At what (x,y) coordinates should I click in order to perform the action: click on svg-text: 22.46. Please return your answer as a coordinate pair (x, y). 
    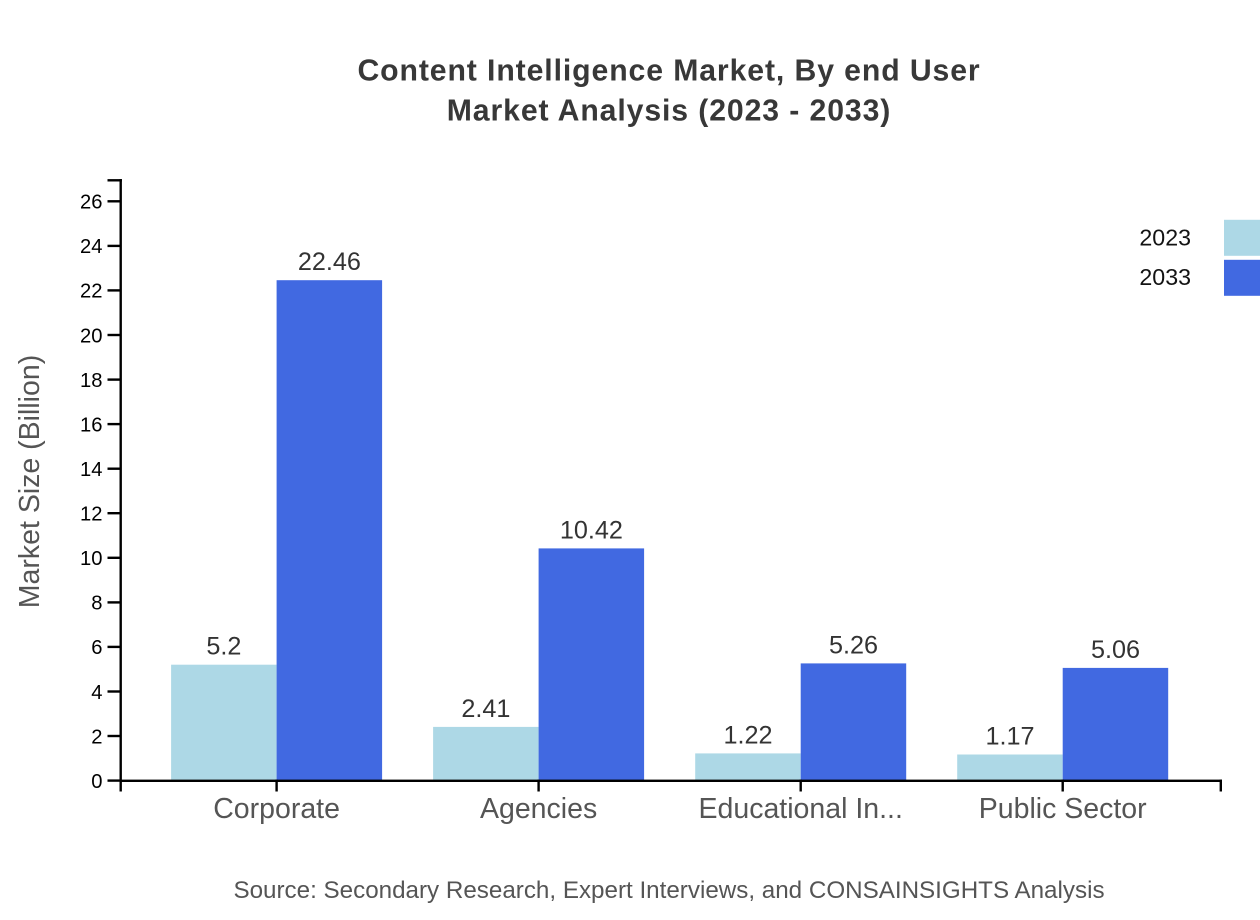
    Looking at the image, I should click on (329, 262).